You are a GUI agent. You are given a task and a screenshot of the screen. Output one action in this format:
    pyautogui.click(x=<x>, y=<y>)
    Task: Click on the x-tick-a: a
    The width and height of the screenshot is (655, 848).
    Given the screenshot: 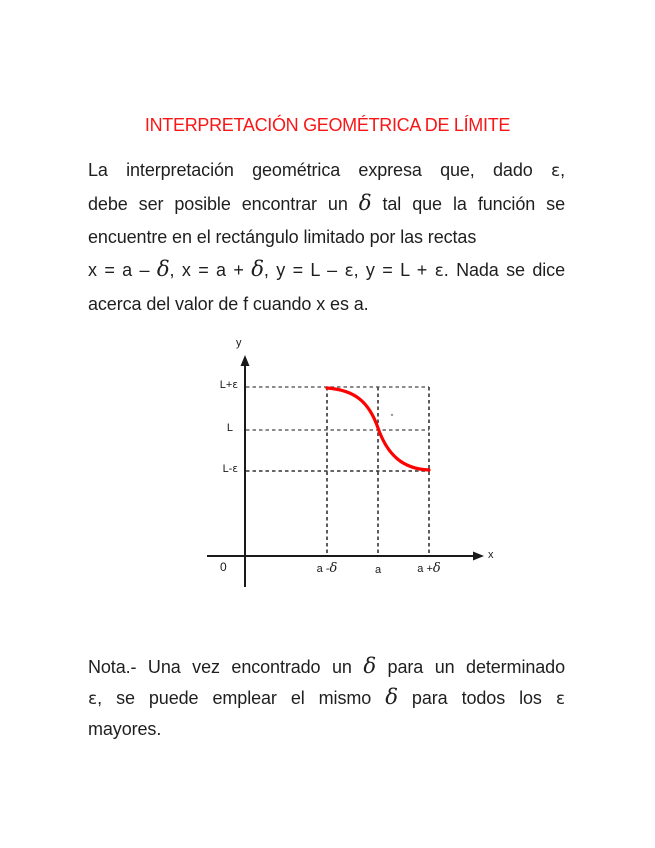 What is the action you would take?
    pyautogui.click(x=378, y=570)
    